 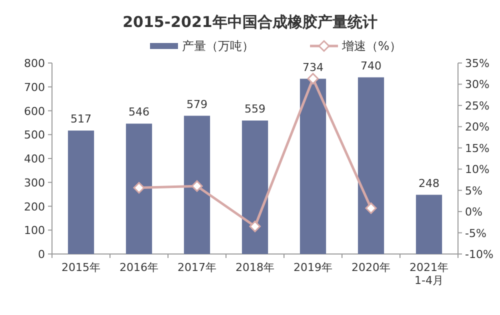 I want to click on chart-title: 2015-2021年中国合成橡胶产量统计, so click(x=250, y=22).